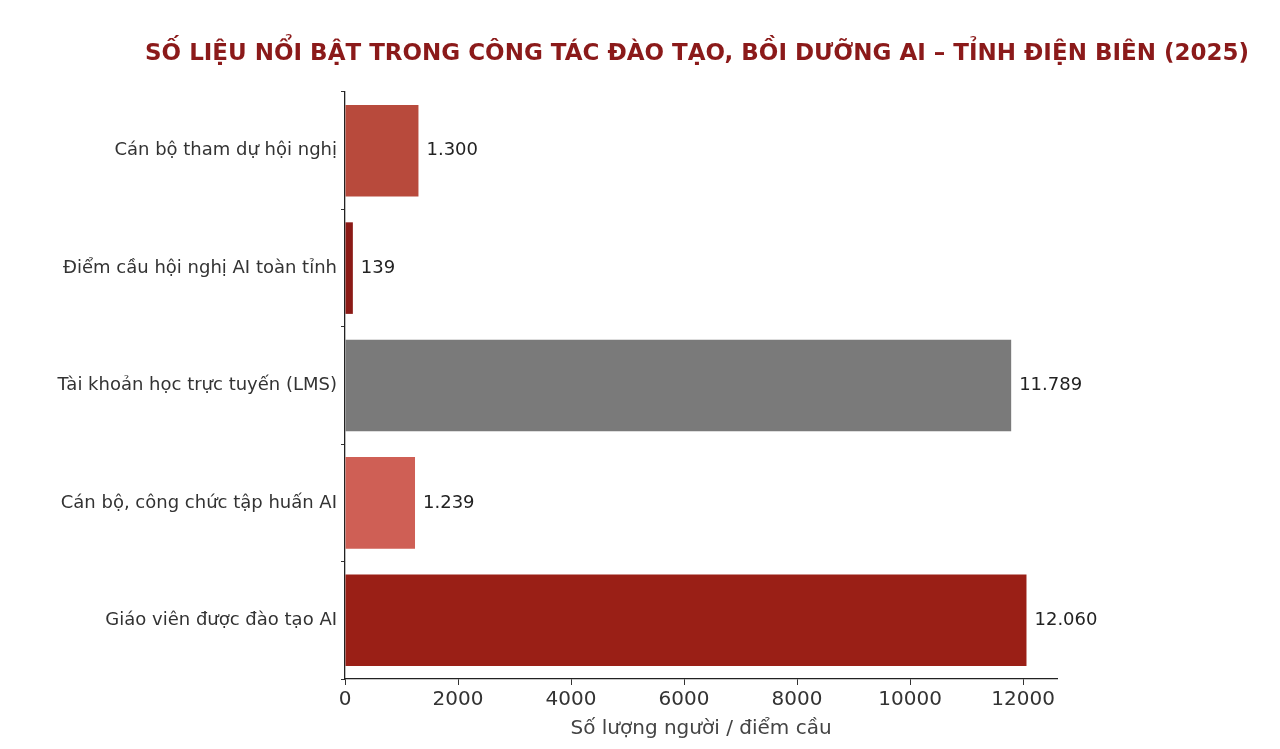 Image resolution: width=1280 pixels, height=749 pixels. What do you see at coordinates (1023, 698) in the screenshot?
I see `x-tick-label: 12000` at bounding box center [1023, 698].